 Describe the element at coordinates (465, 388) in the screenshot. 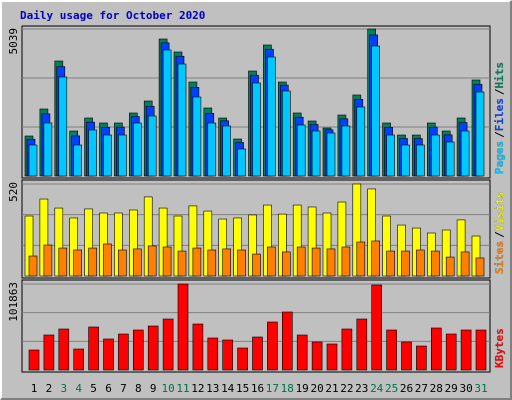

I see `x-tick-label: 30` at that location.